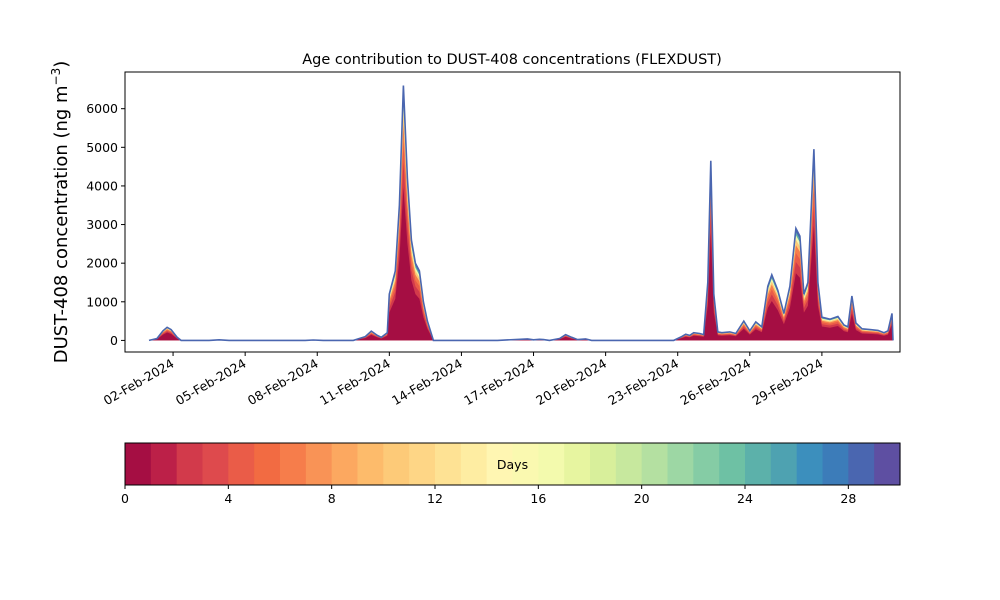  I want to click on y-tick-label: 4000, so click(102, 185).